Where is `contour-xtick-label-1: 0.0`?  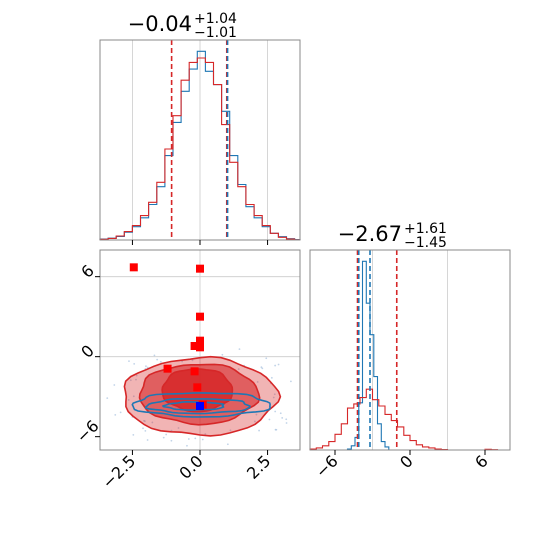 contour-xtick-label-1: 0.0 is located at coordinates (190, 466).